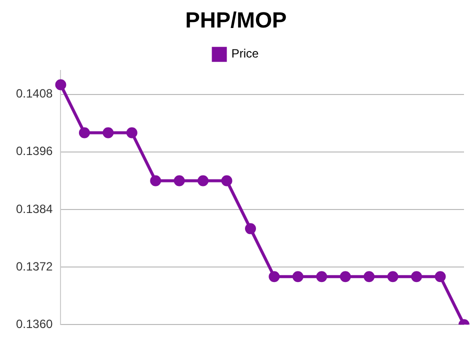  I want to click on y-tick-label: 0.1360, so click(35, 323).